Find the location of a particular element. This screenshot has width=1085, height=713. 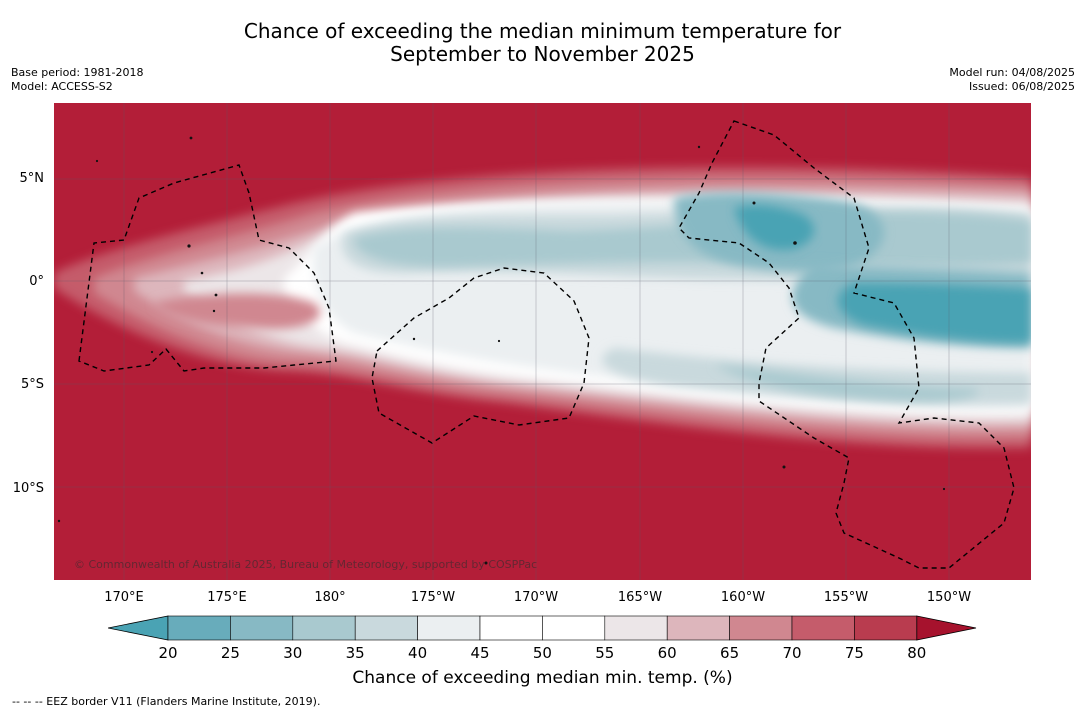

lon-label-175e: 175°E is located at coordinates (227, 597).